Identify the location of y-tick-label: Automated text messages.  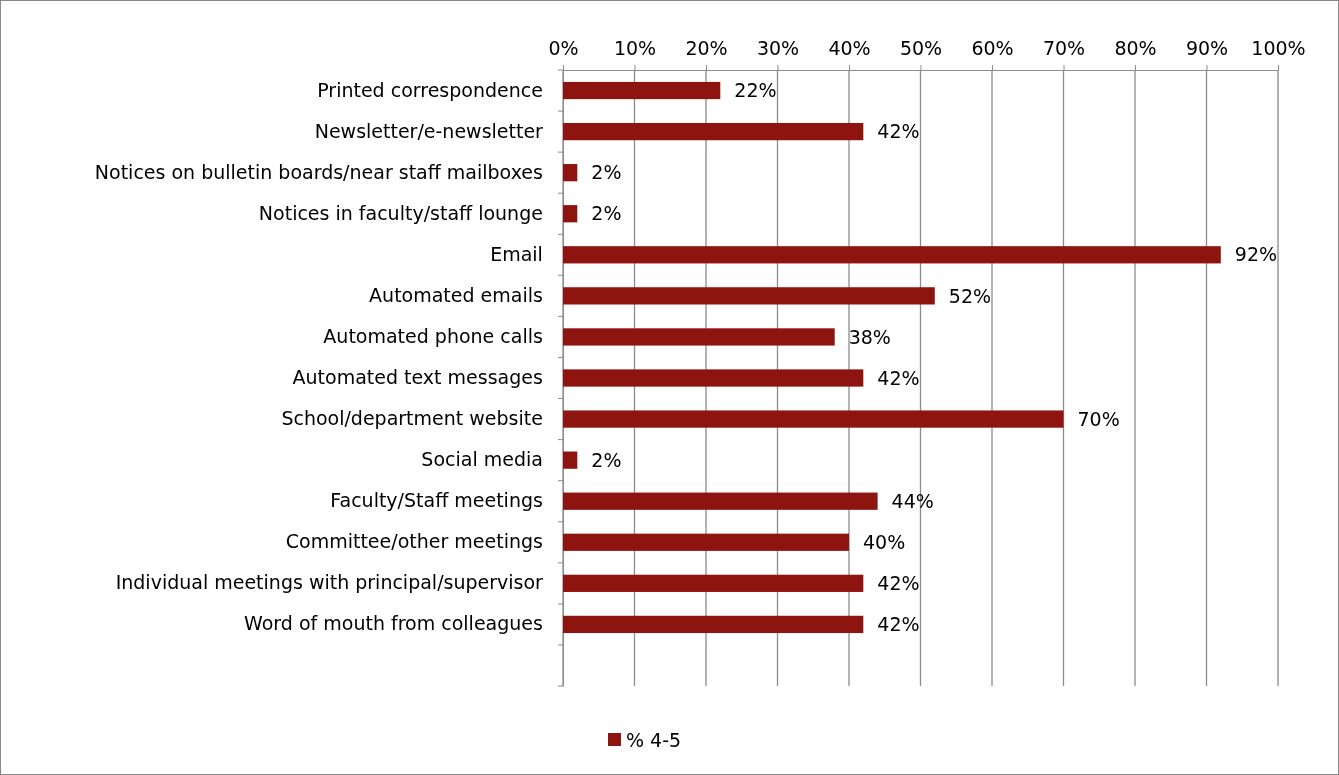
(417, 377).